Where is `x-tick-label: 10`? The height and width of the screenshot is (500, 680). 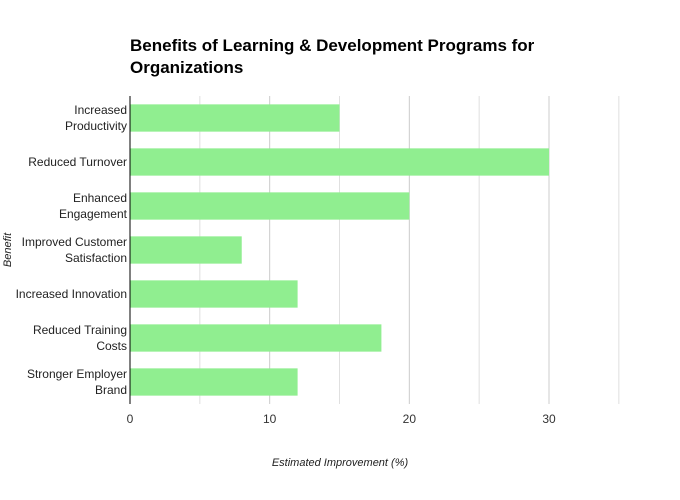
x-tick-label: 10 is located at coordinates (270, 419).